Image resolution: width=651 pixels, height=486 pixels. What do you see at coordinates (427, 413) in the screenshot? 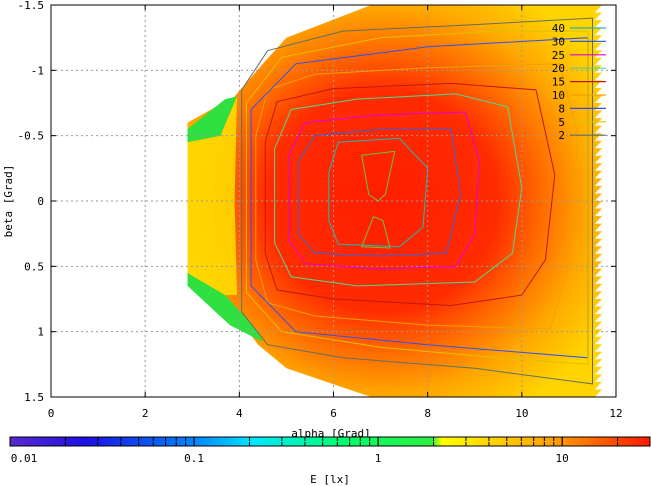
I see `x-tick-label: 8` at bounding box center [427, 413].